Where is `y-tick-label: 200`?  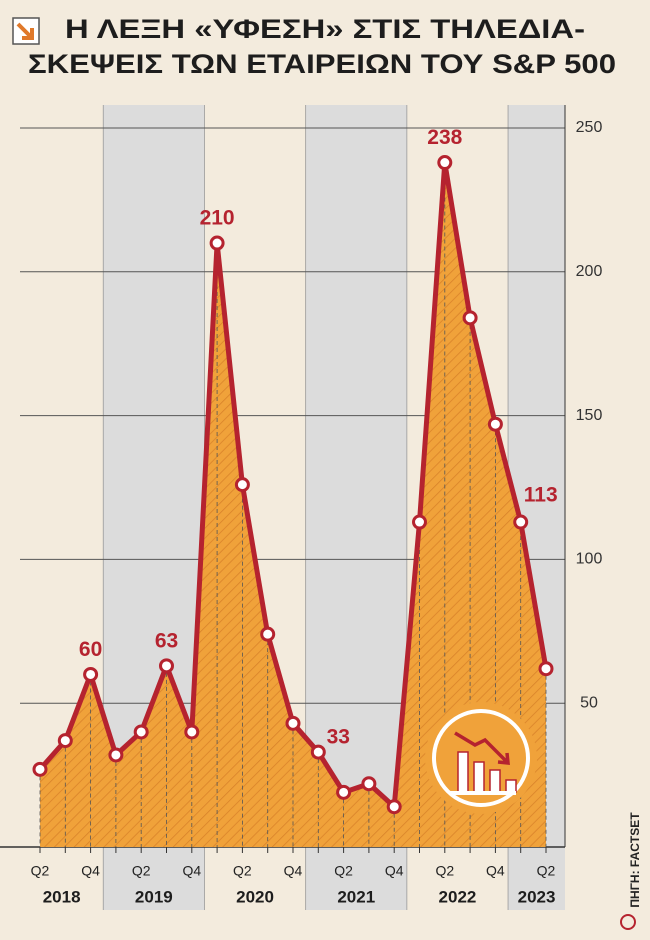 y-tick-label: 200 is located at coordinates (589, 271).